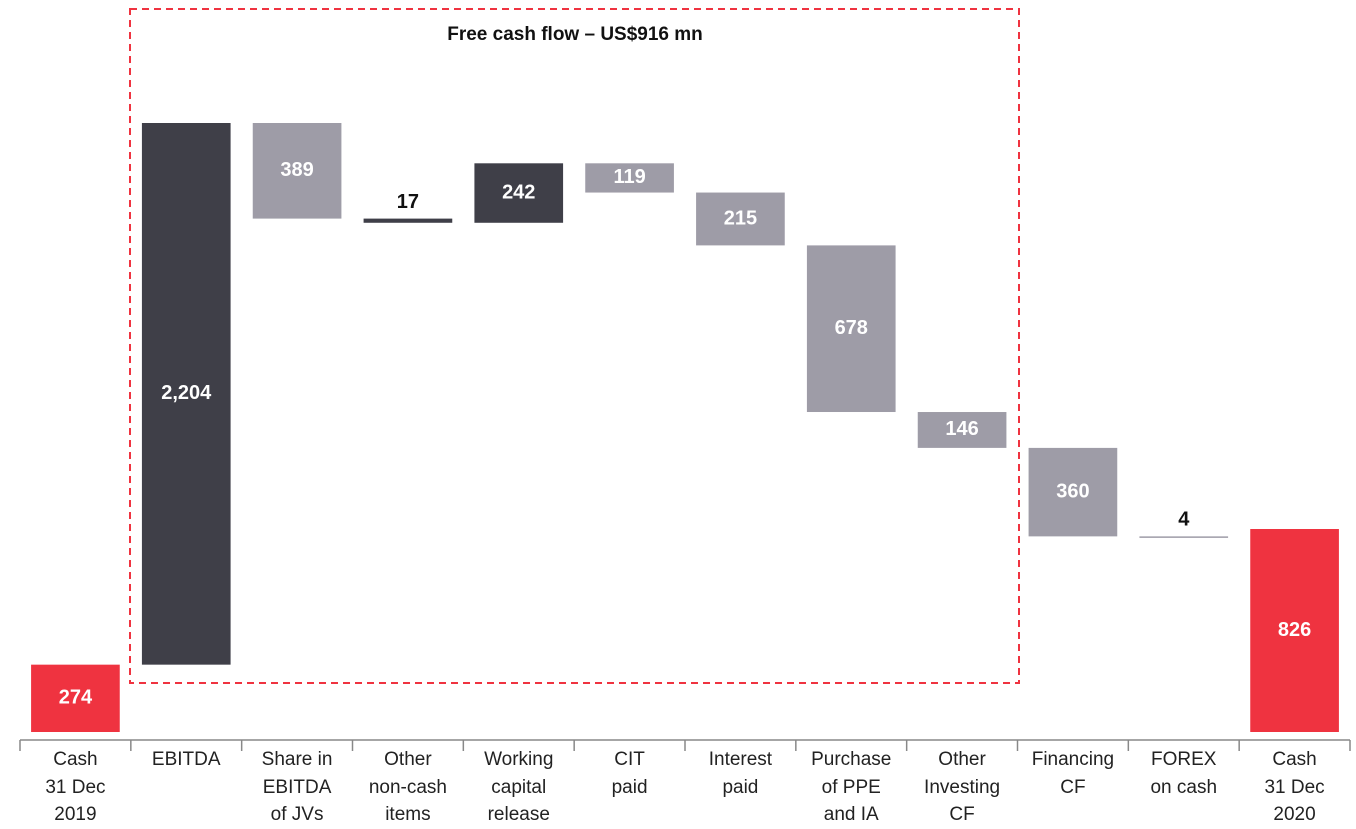 This screenshot has width=1356, height=829. What do you see at coordinates (962, 787) in the screenshot?
I see `x-tick-label: Other Investing CF` at bounding box center [962, 787].